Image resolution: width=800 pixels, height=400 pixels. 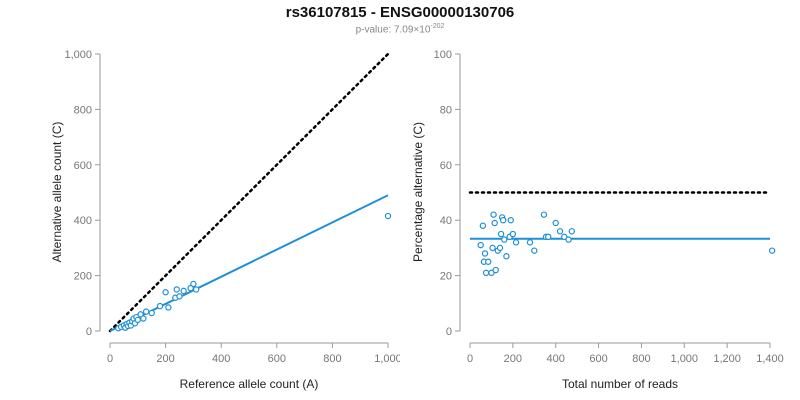 What do you see at coordinates (446, 166) in the screenshot?
I see `y-tick-label: 60` at bounding box center [446, 166].